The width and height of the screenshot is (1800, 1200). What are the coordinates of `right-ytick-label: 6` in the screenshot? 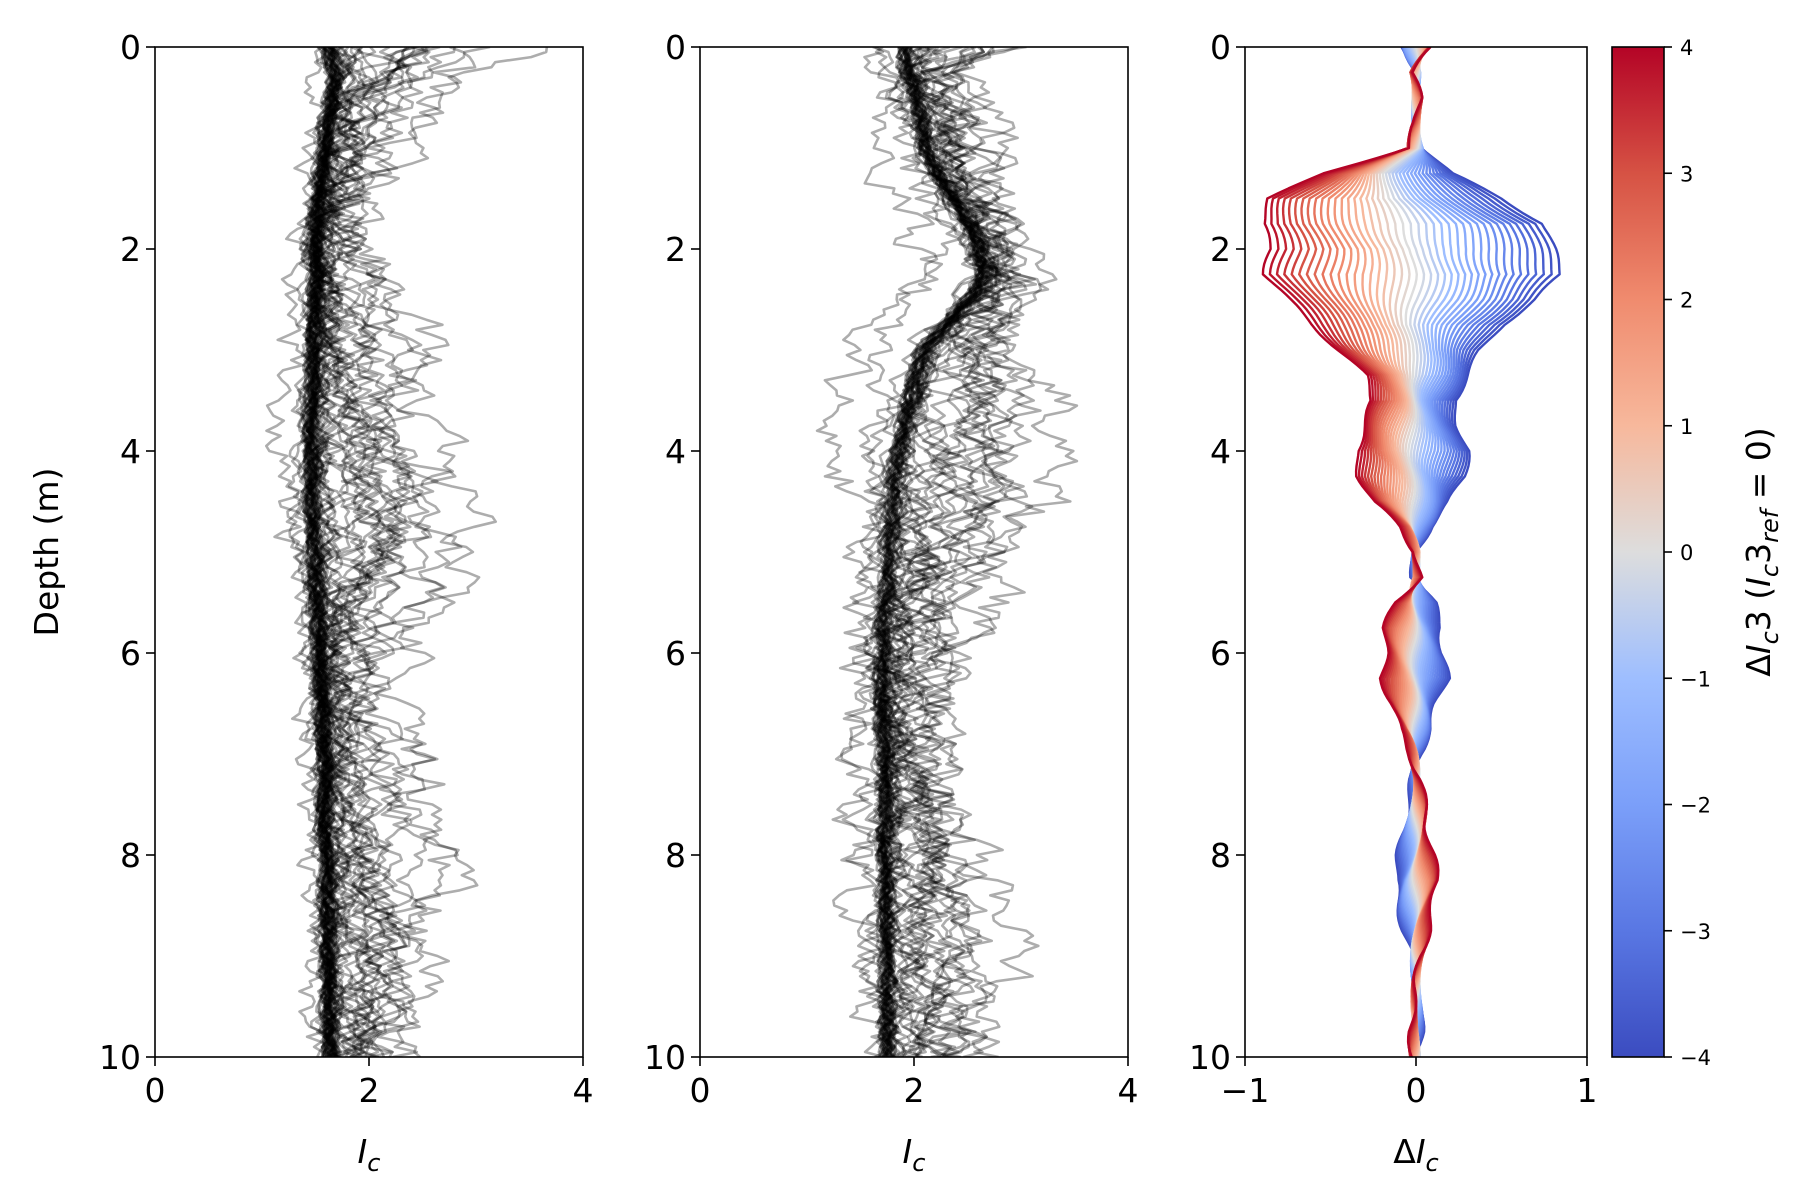 It's located at (1220, 653).